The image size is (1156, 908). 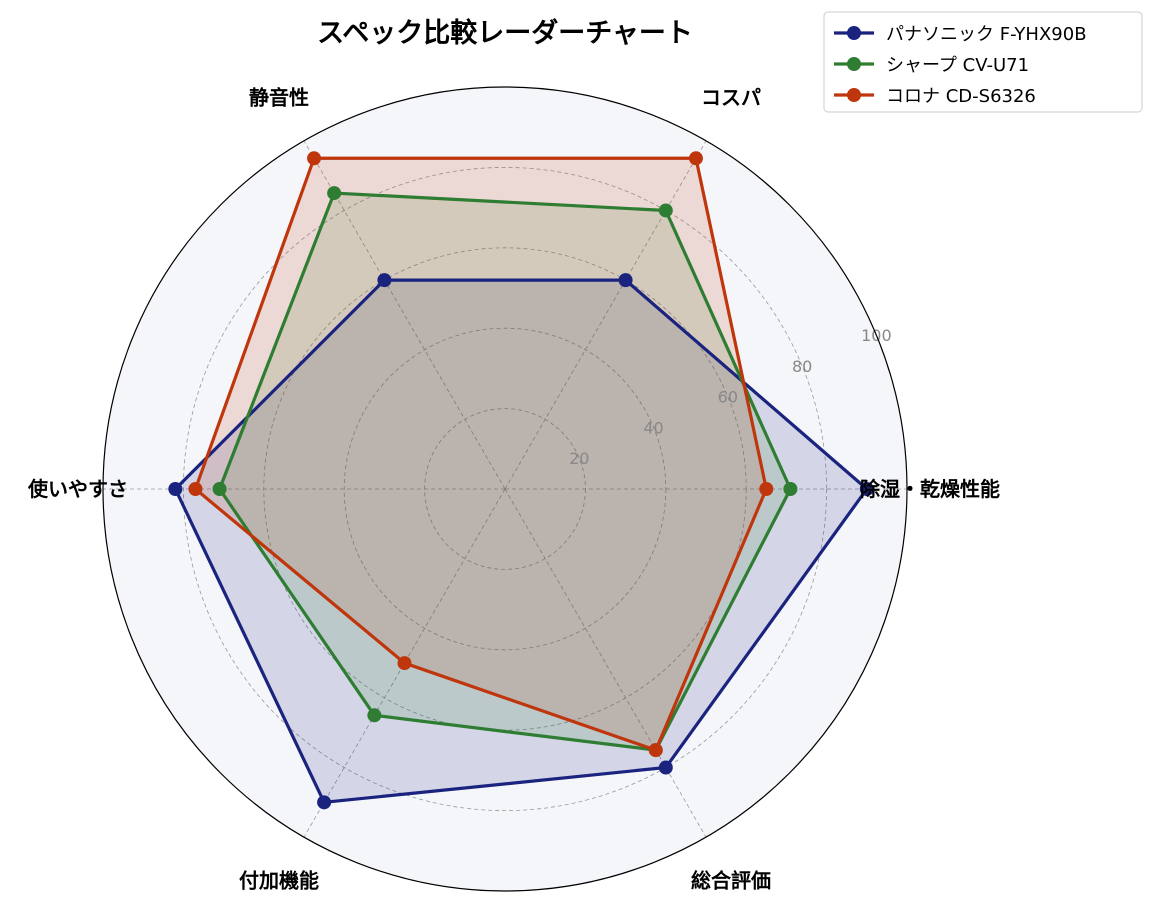 What do you see at coordinates (279, 880) in the screenshot?
I see `axis-label: 付加機能` at bounding box center [279, 880].